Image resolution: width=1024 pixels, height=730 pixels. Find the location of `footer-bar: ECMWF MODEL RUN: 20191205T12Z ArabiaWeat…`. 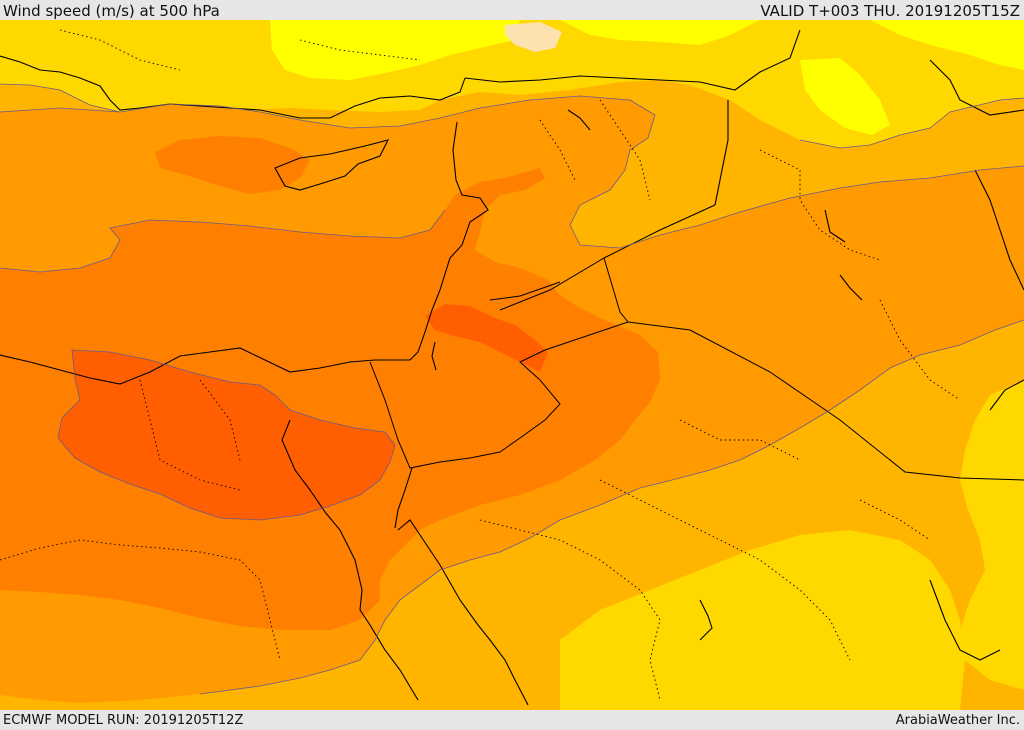

footer-bar: ECMWF MODEL RUN: 20191205T12Z ArabiaWeat… is located at coordinates (512, 719).